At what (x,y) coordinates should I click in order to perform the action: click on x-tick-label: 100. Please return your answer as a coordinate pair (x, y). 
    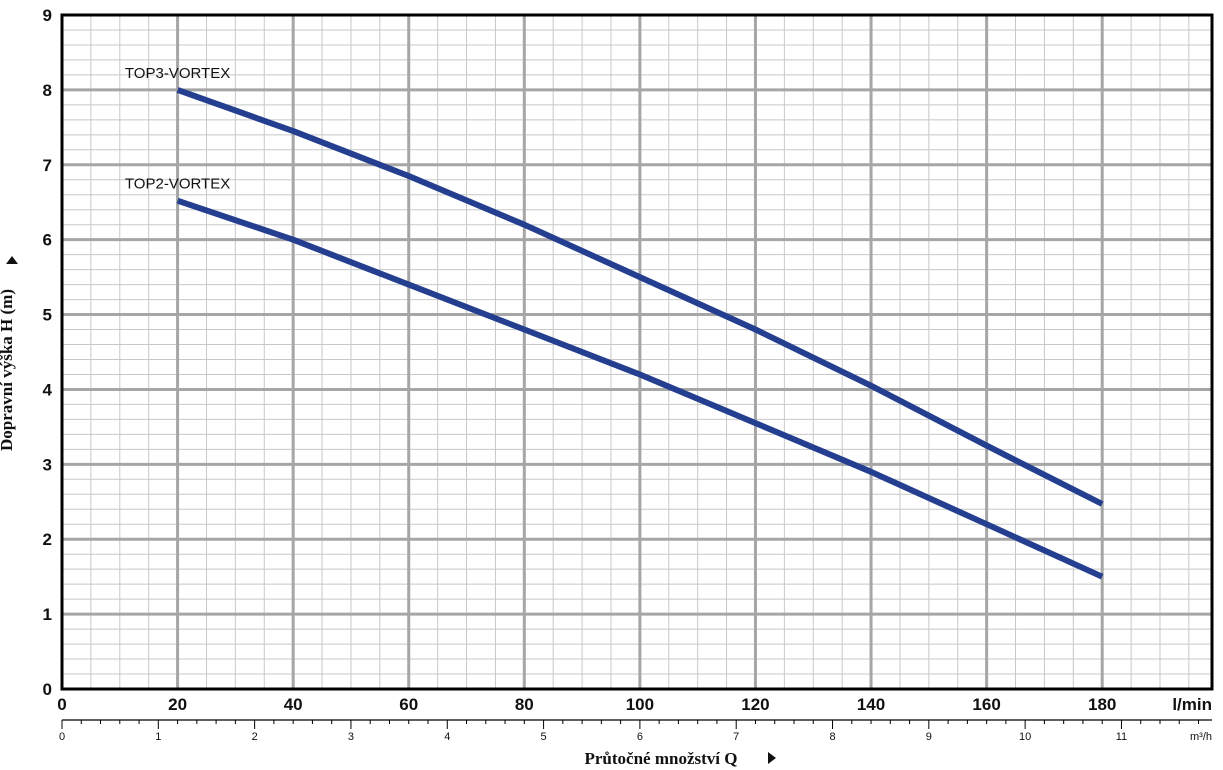
    Looking at the image, I should click on (640, 704).